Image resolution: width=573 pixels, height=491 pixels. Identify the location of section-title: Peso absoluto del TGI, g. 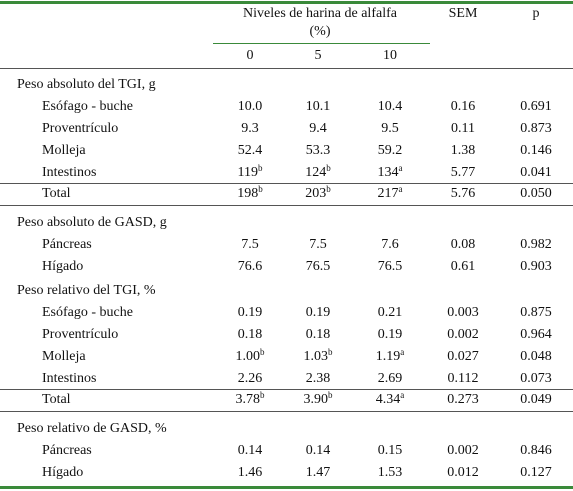
(86, 84).